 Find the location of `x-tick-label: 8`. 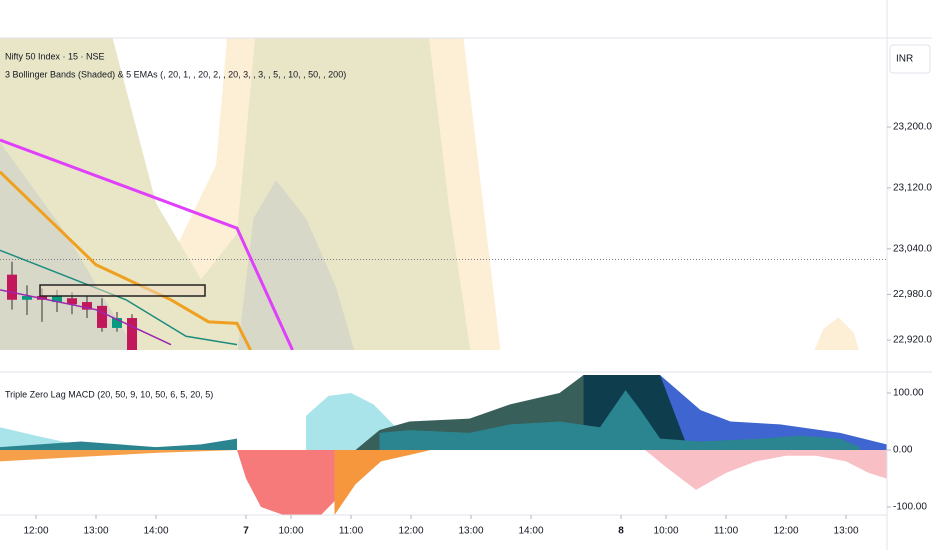

x-tick-label: 8 is located at coordinates (621, 531).